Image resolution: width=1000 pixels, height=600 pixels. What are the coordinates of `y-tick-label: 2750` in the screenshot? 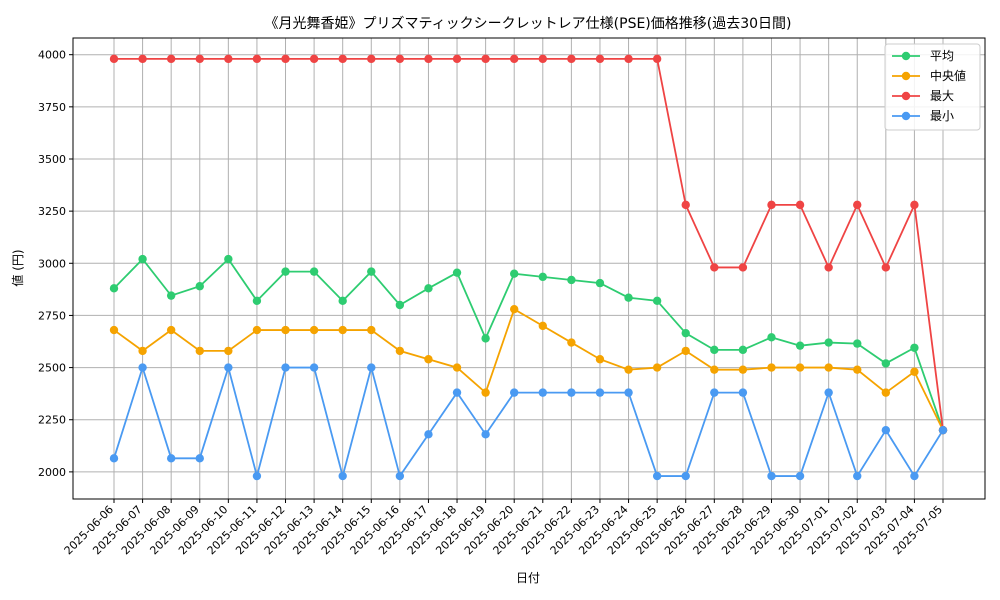 It's located at (52, 315).